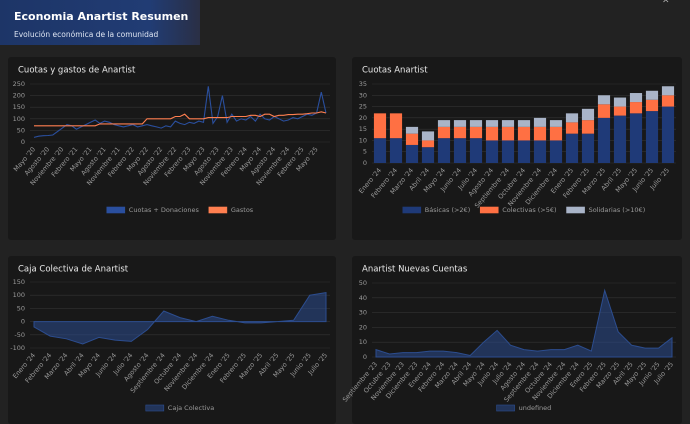  I want to click on legend-label: Gastos, so click(242, 210).